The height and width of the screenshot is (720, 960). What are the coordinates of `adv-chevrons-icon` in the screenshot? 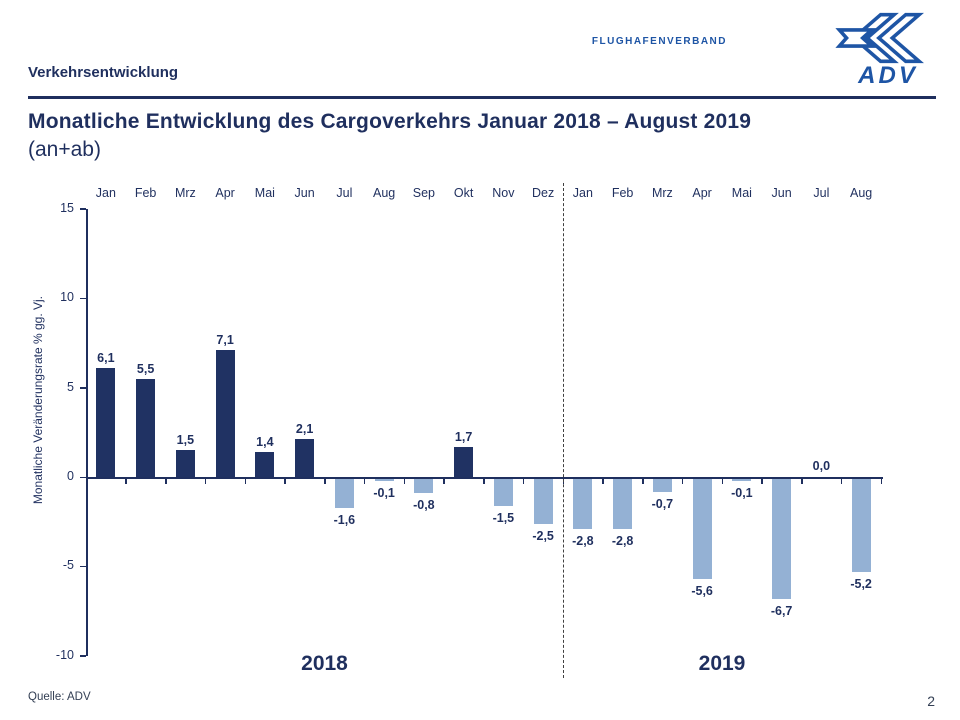 It's located at (879, 38).